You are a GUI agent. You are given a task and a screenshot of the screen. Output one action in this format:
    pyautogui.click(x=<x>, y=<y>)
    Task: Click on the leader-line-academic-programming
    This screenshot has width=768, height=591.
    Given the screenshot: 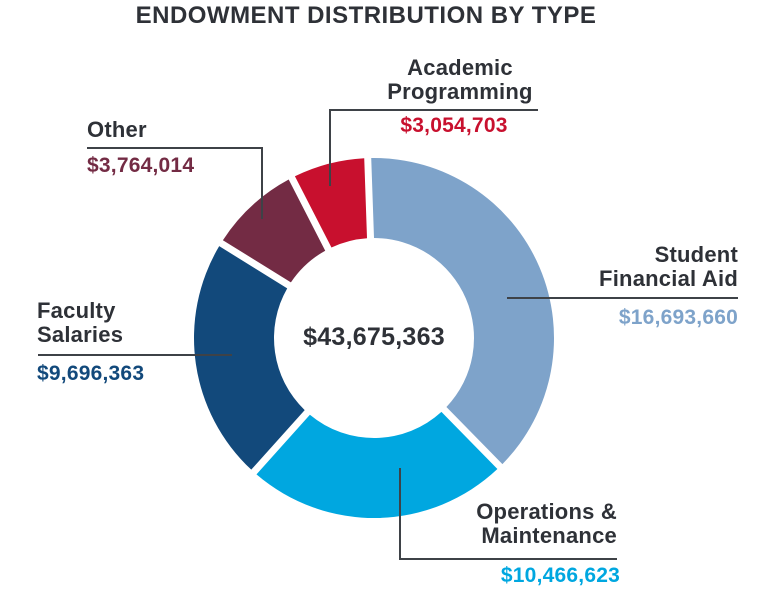 What is the action you would take?
    pyautogui.click(x=433, y=147)
    